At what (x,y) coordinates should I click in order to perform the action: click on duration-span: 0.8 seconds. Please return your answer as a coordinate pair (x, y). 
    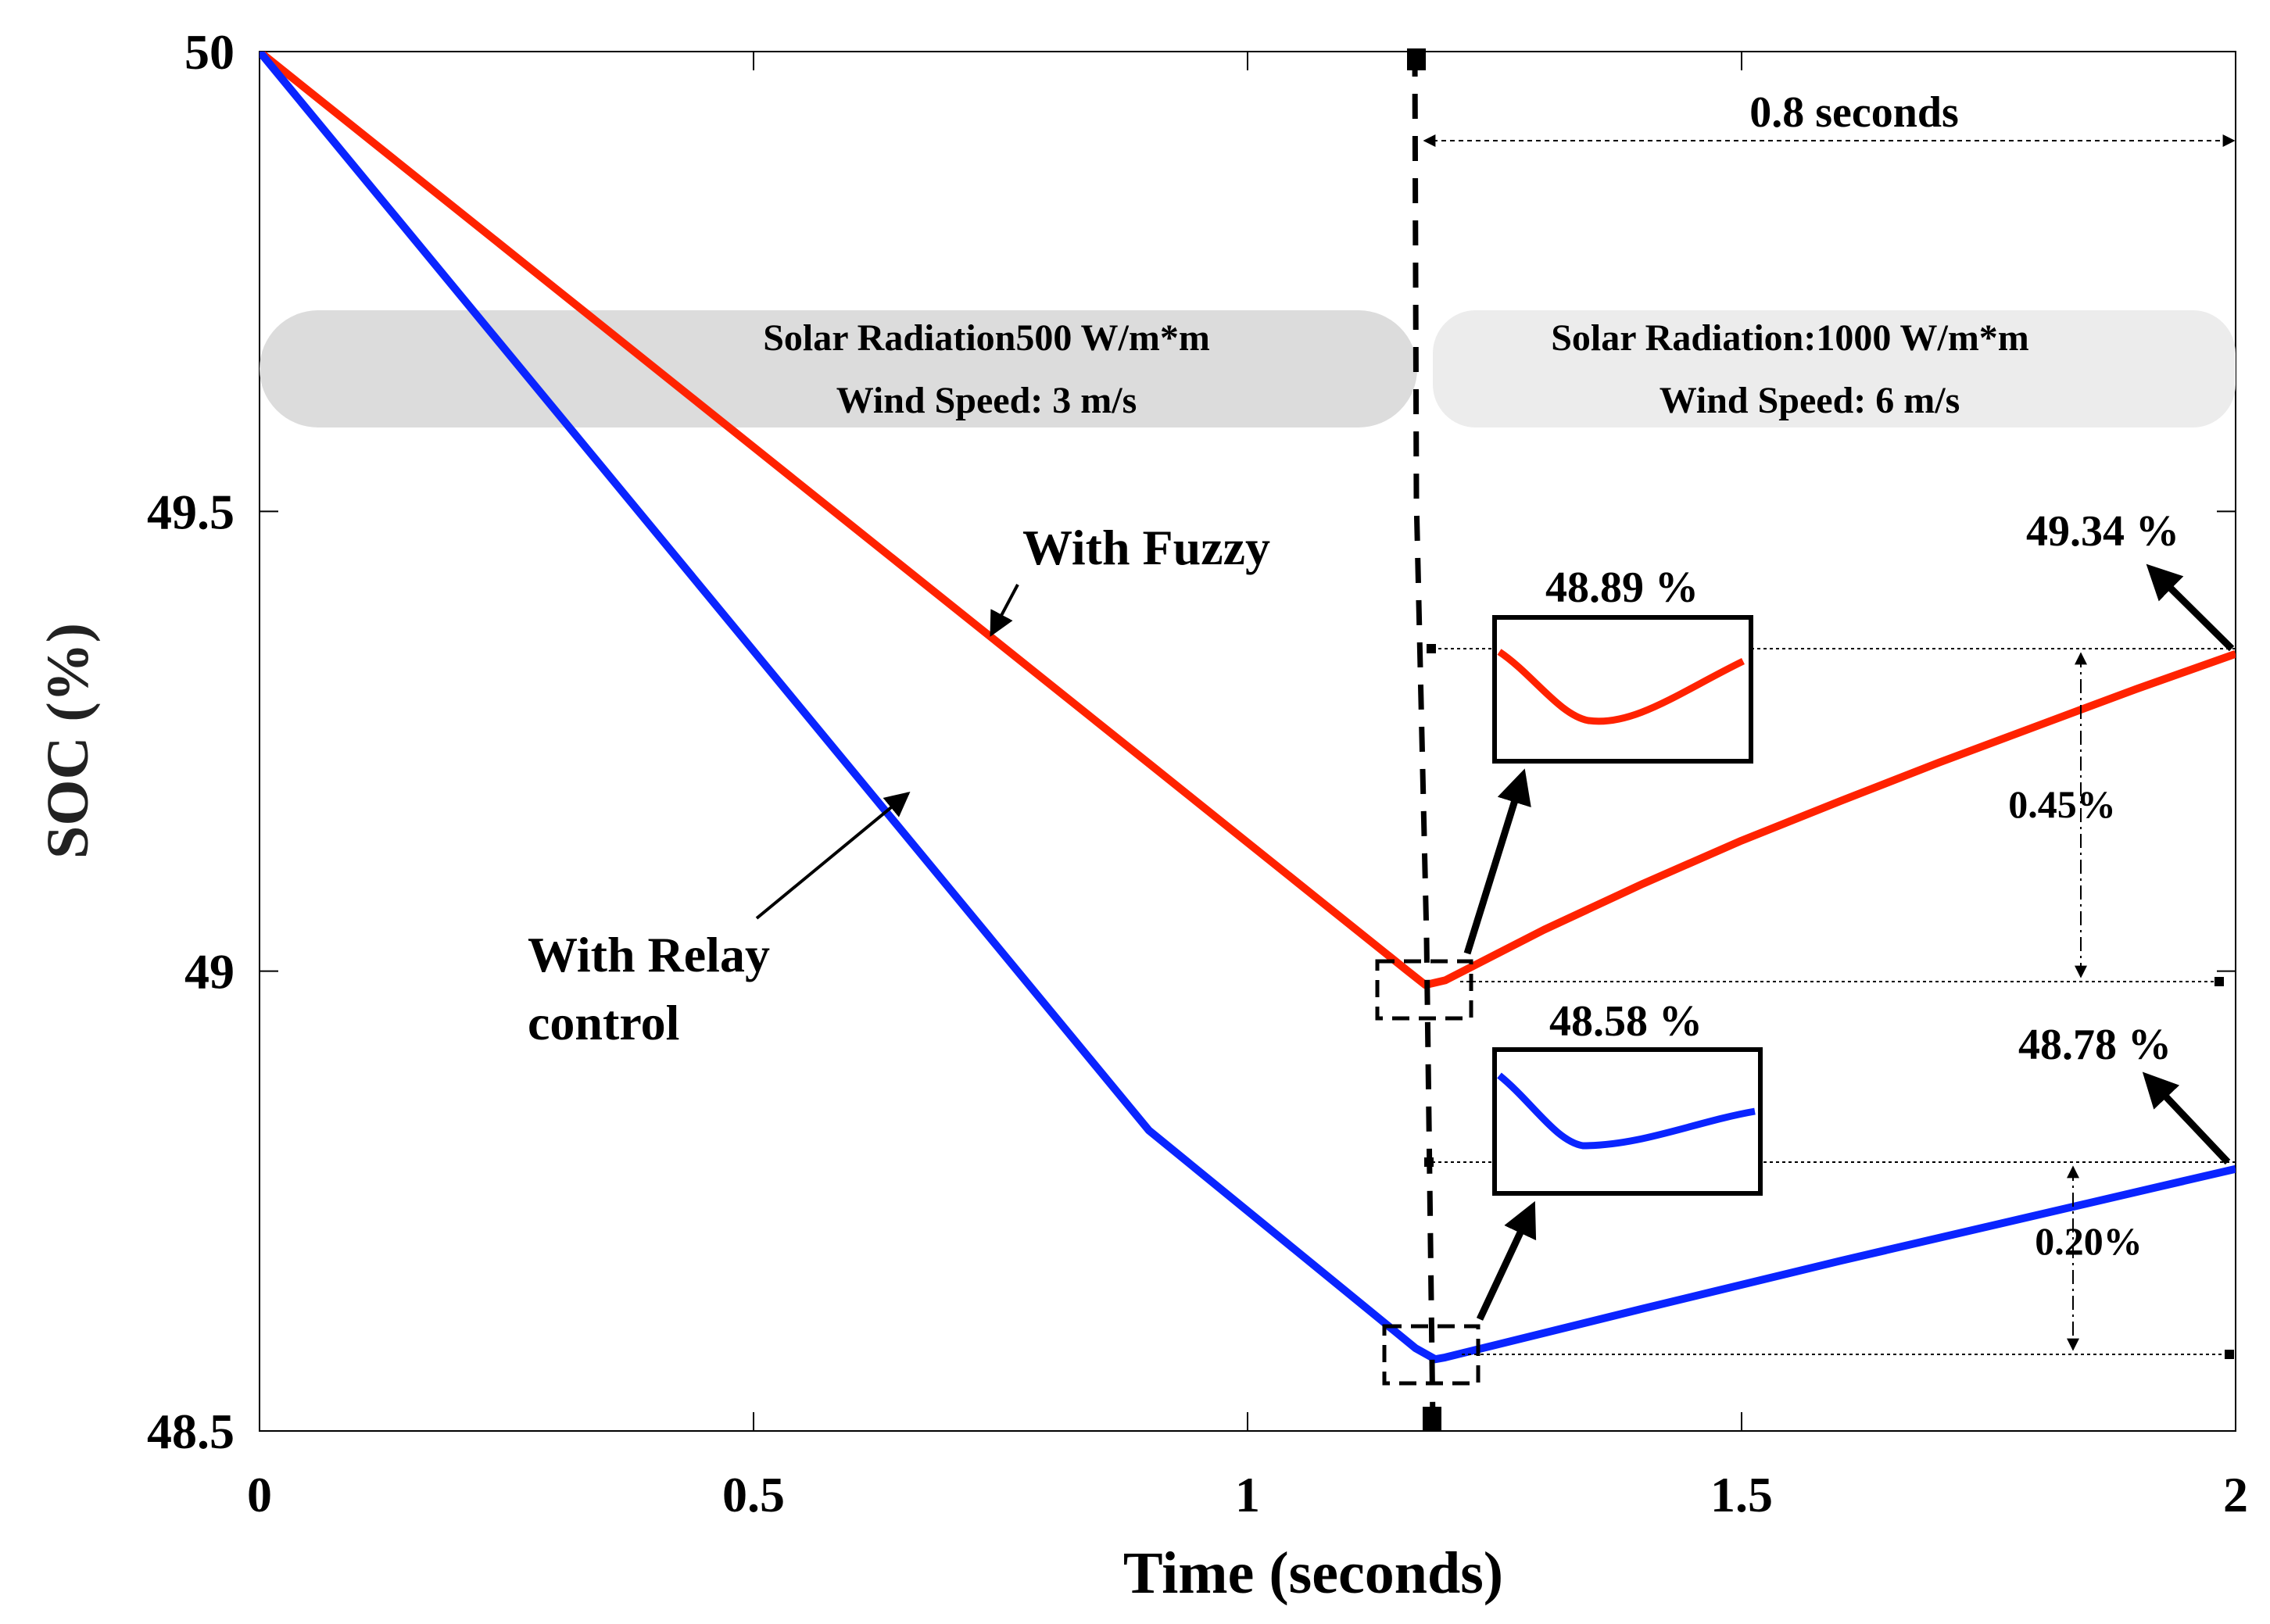
    Looking at the image, I should click on (1829, 117).